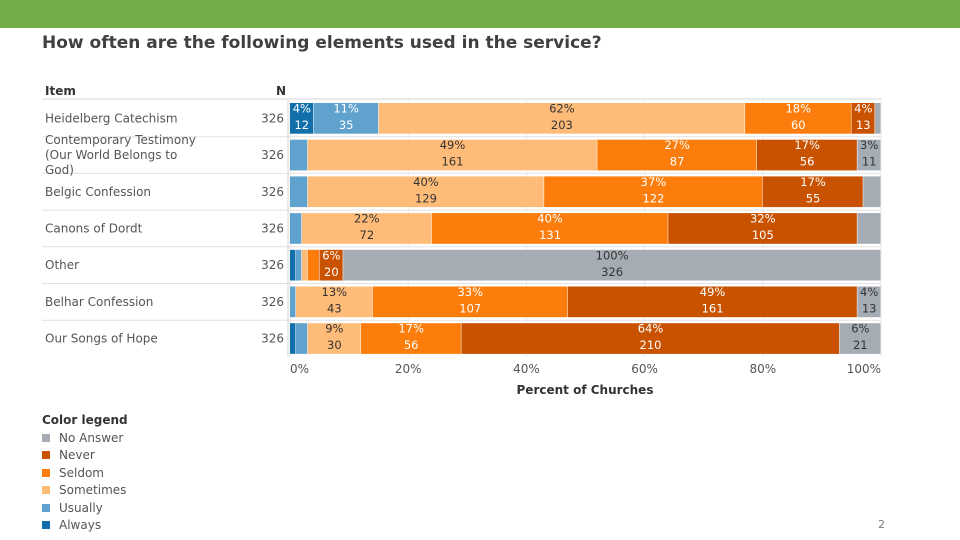 The width and height of the screenshot is (960, 540). What do you see at coordinates (111, 118) in the screenshot?
I see `category-label: Heidelberg Catechism` at bounding box center [111, 118].